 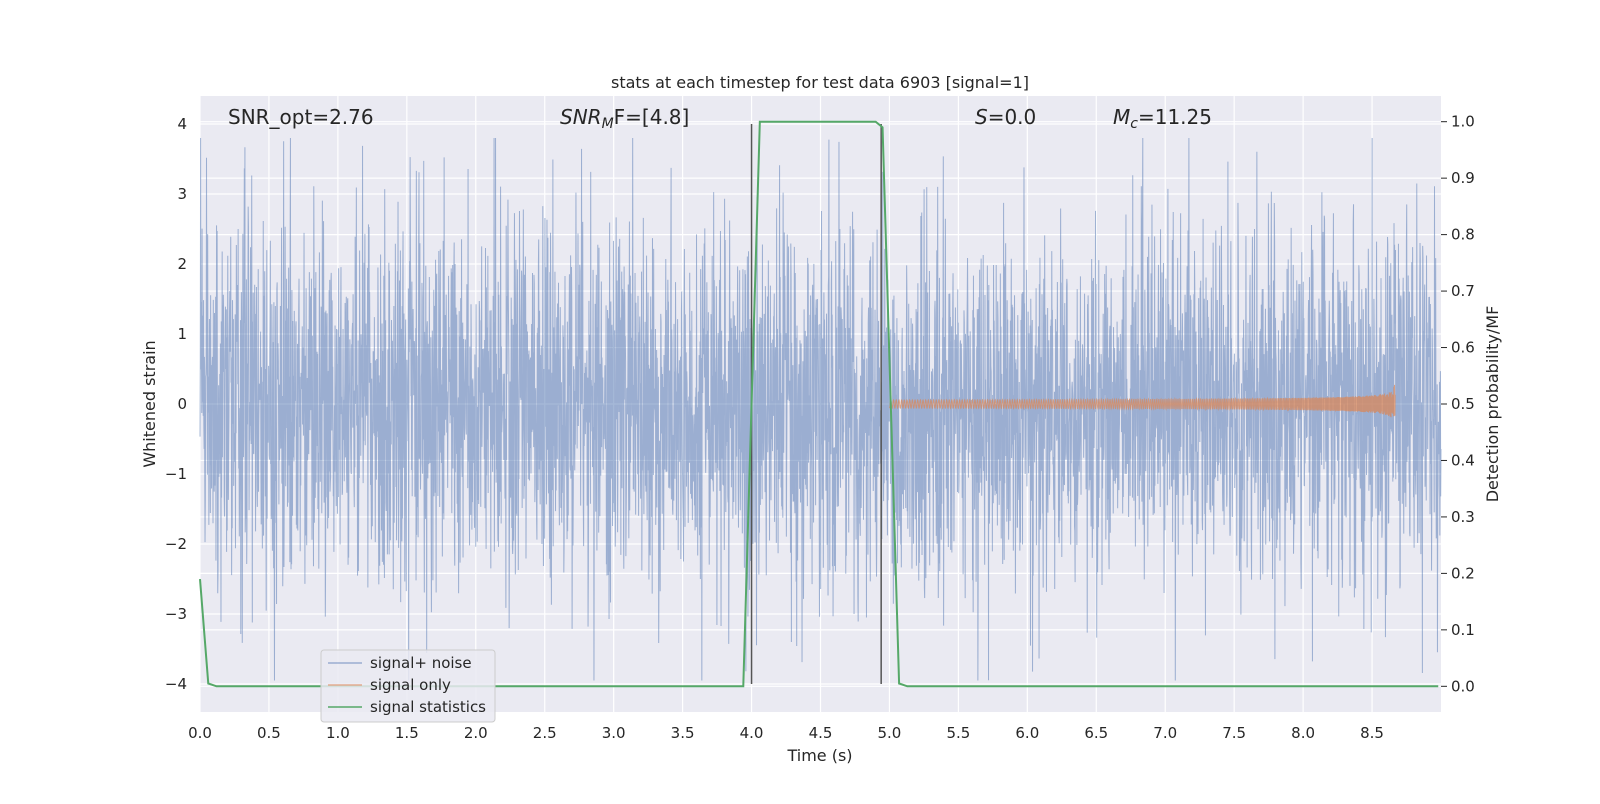 What do you see at coordinates (1463, 573) in the screenshot?
I see `y-right-tick-label: 0.2` at bounding box center [1463, 573].